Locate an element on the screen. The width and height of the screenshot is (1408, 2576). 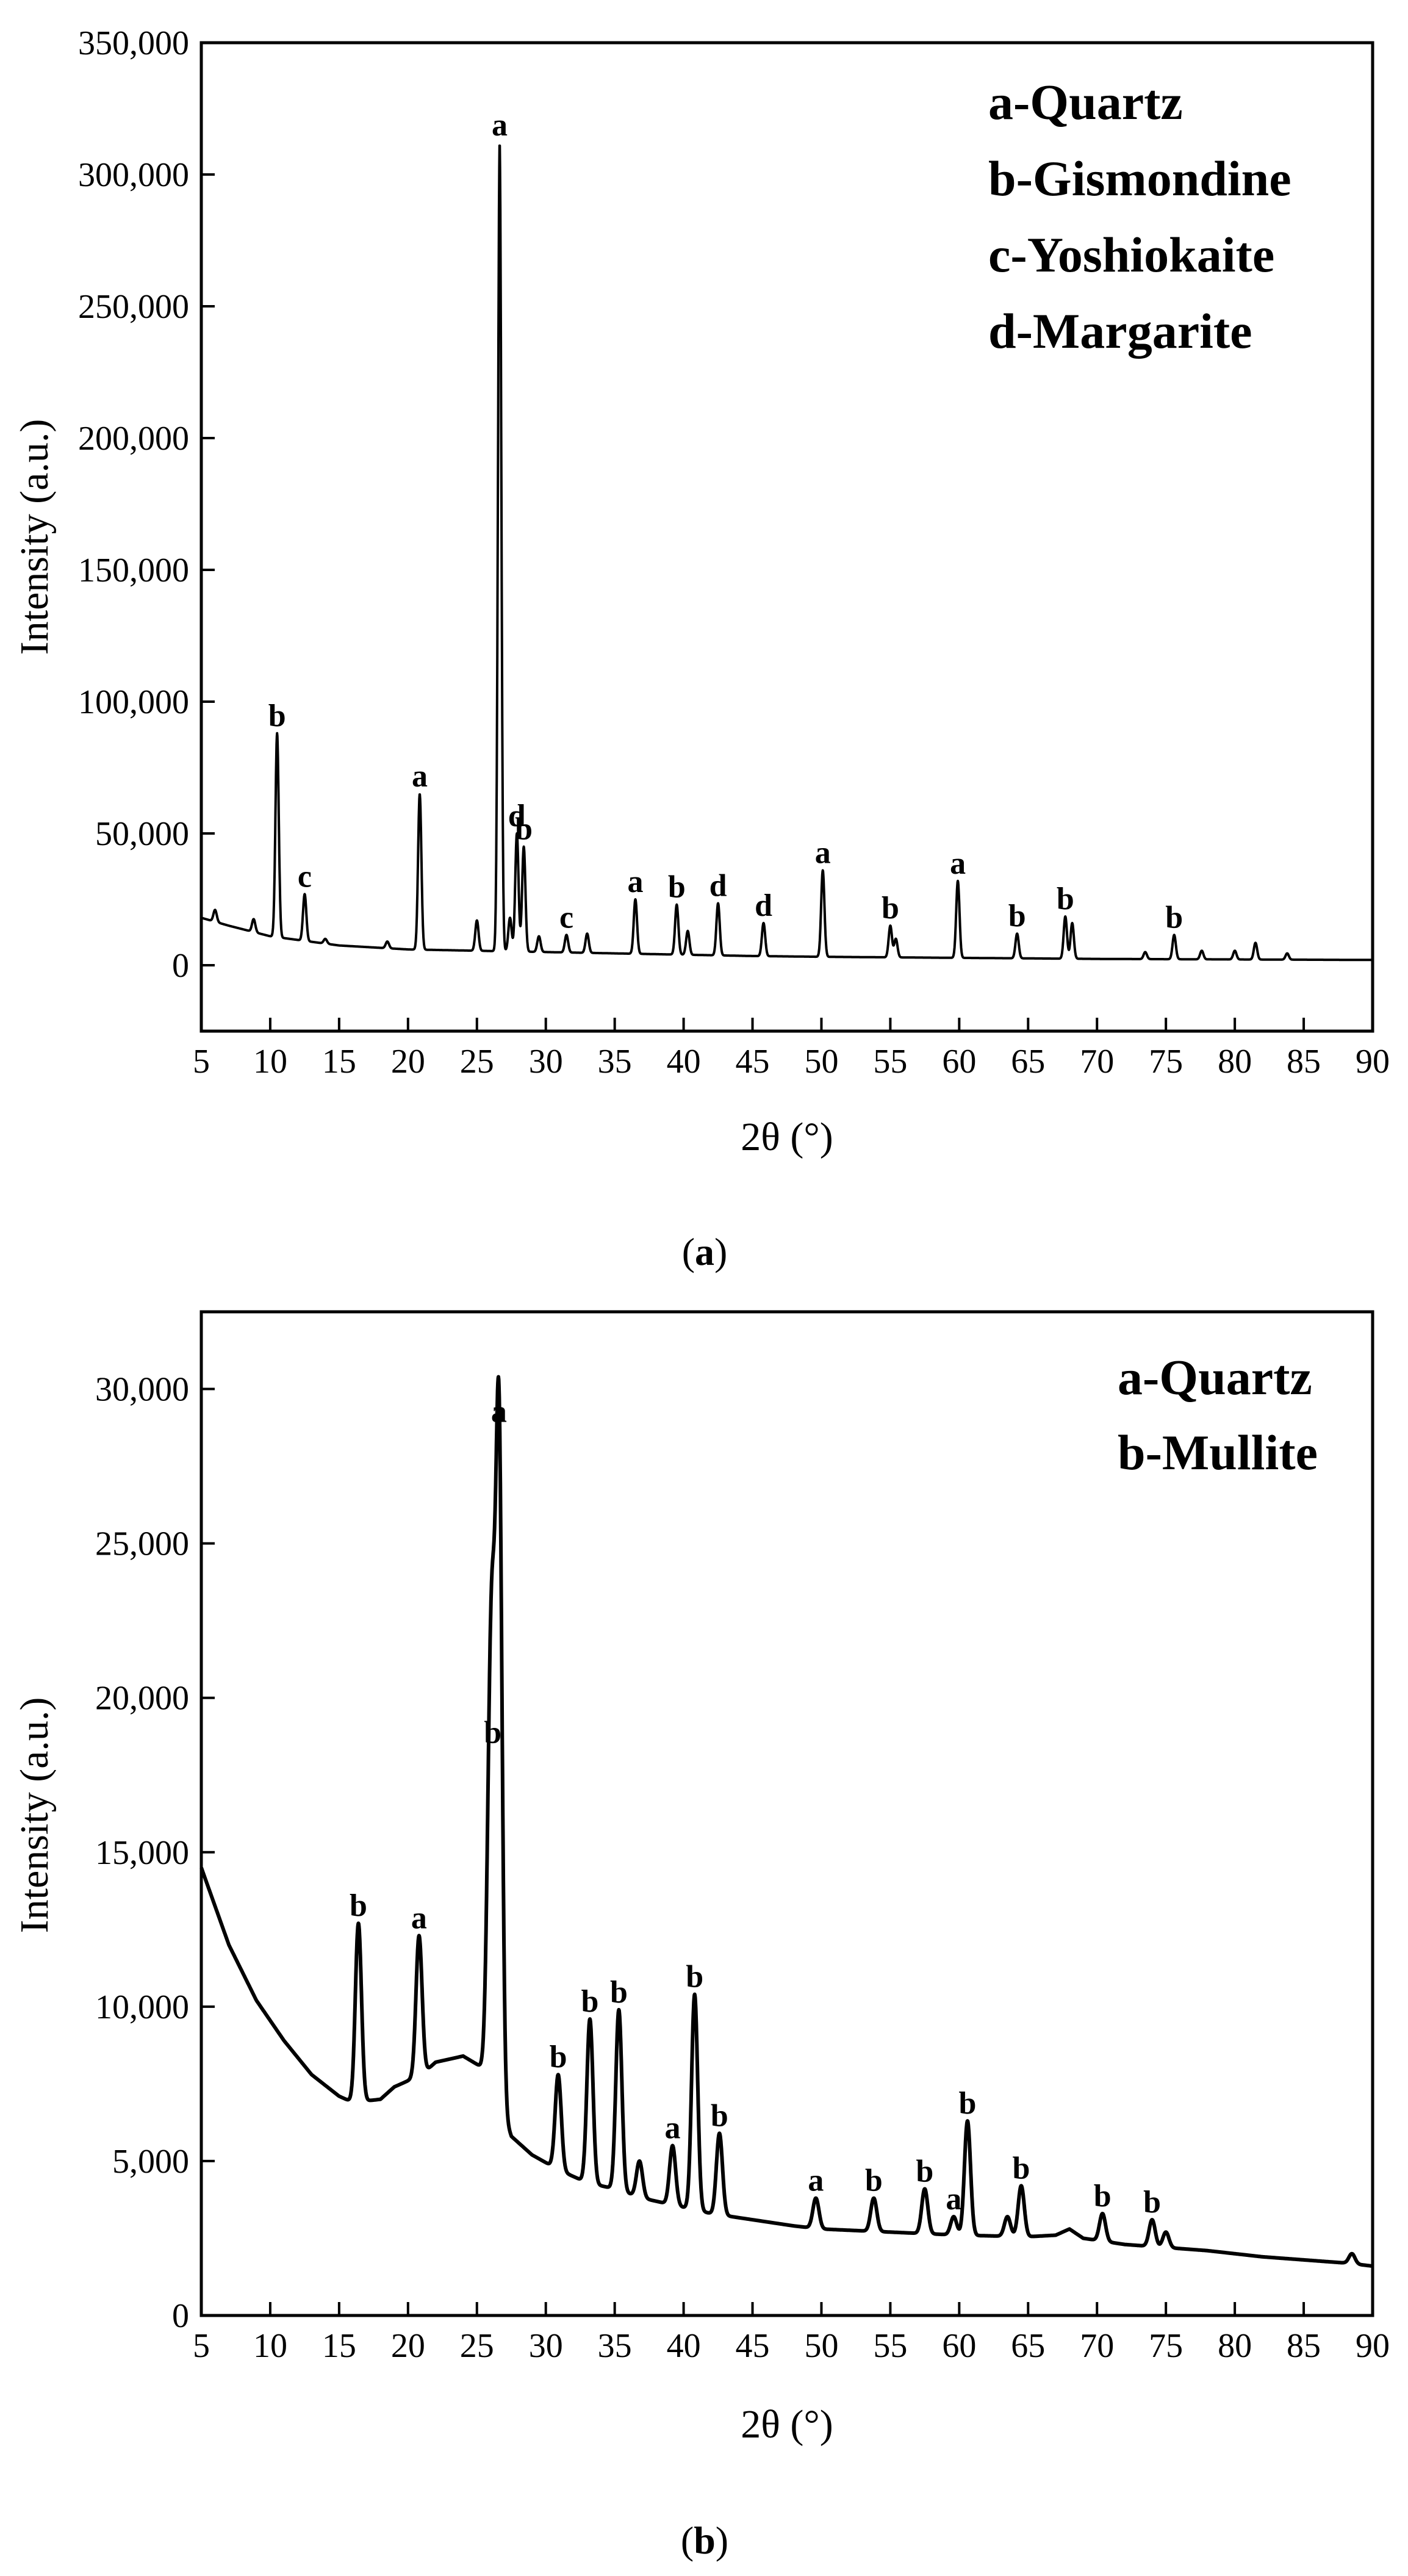
legend: a-Quartz b-Mullite is located at coordinates (1218, 1415).